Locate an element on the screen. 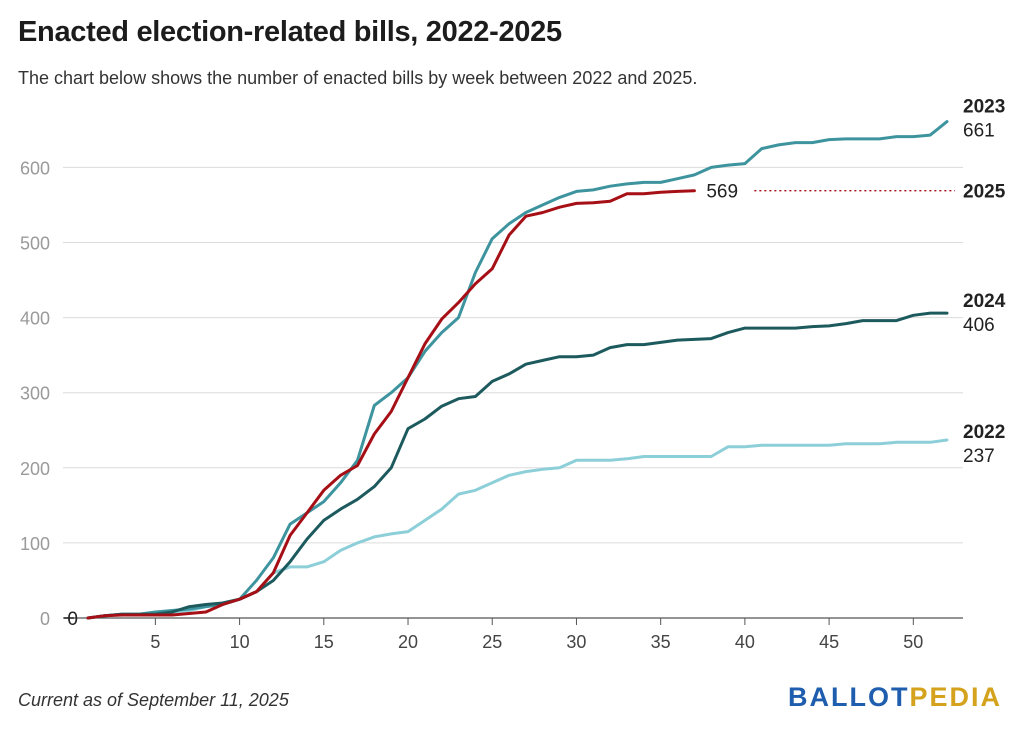 This screenshot has height=730, width=1024. x-tick-label: 20 is located at coordinates (408, 642).